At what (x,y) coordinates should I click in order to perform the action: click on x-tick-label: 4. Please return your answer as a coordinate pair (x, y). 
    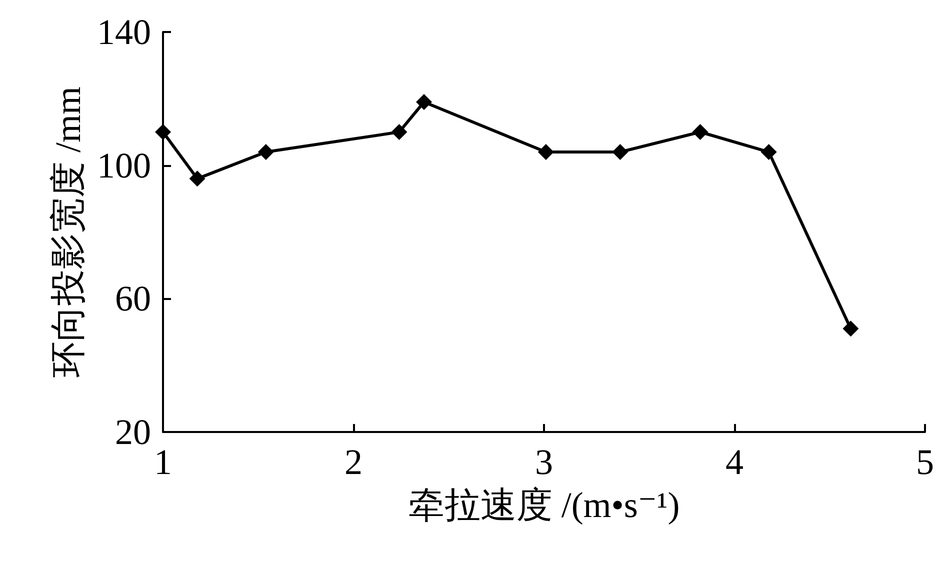
    Looking at the image, I should click on (735, 462).